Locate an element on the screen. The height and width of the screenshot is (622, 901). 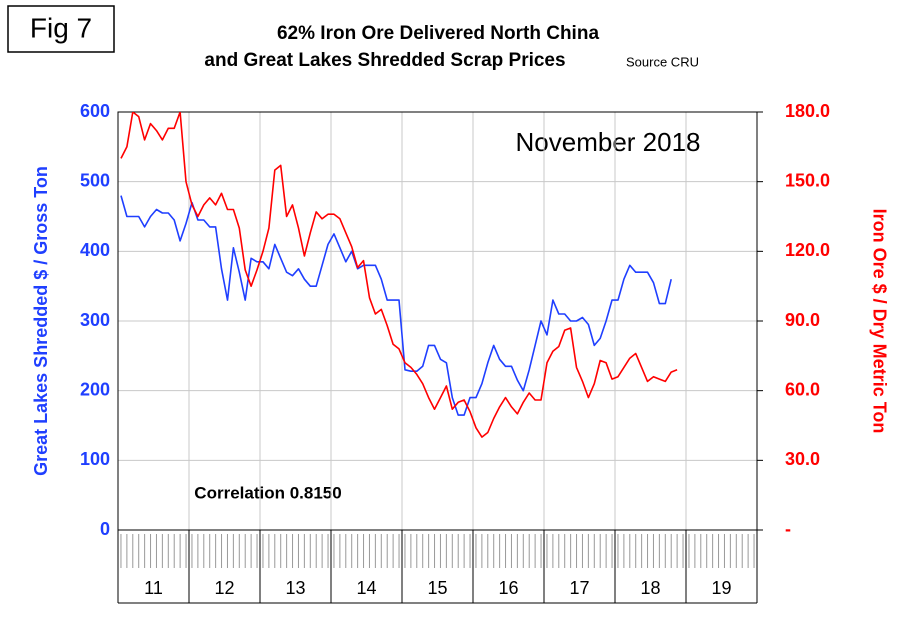
y2-tick-label: - is located at coordinates (788, 529).